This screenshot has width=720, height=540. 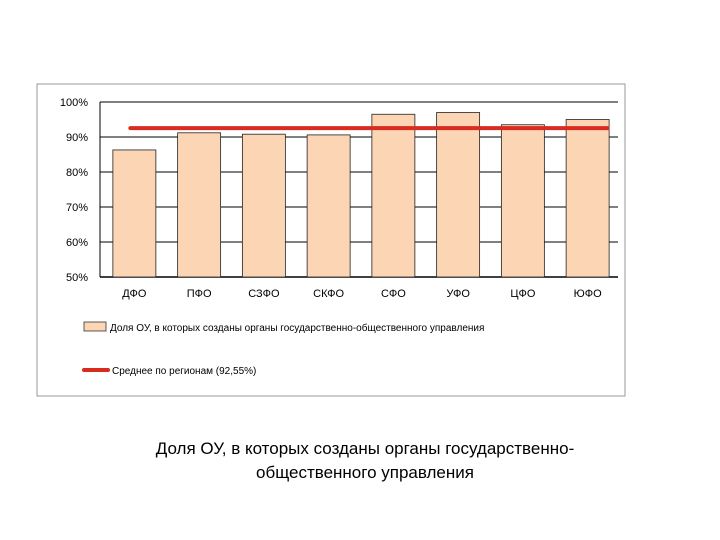 I want to click on category-labels: ДФО ПФО СЗФО СКФО СФО УФО ЦФО ЮФО, so click(x=362, y=294).